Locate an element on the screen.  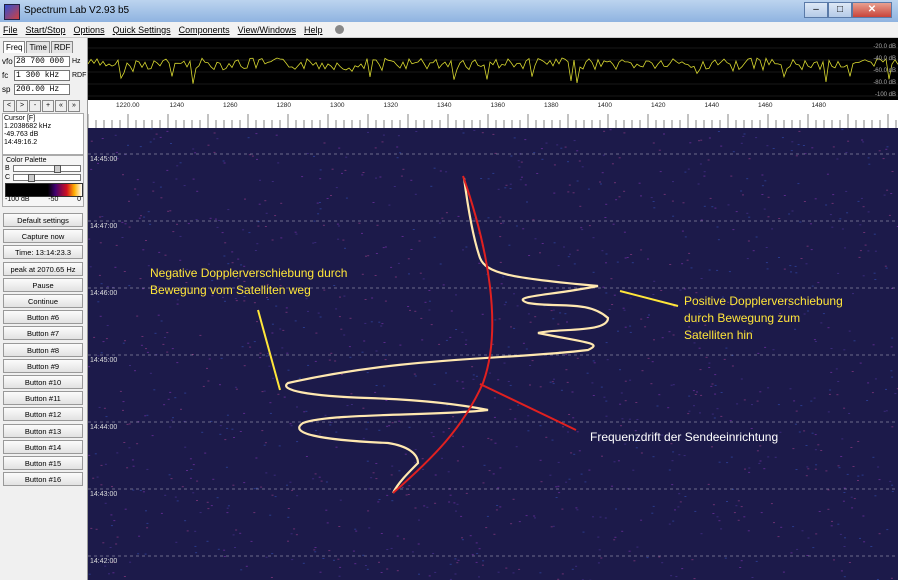
sidebar-button: Button #13 is located at coordinates (43, 430).